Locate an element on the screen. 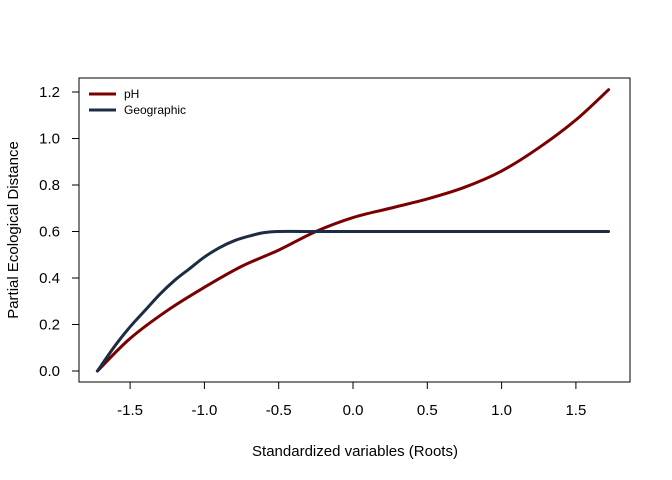 The width and height of the screenshot is (672, 480). x-tick-label: 1.0 is located at coordinates (501, 410).